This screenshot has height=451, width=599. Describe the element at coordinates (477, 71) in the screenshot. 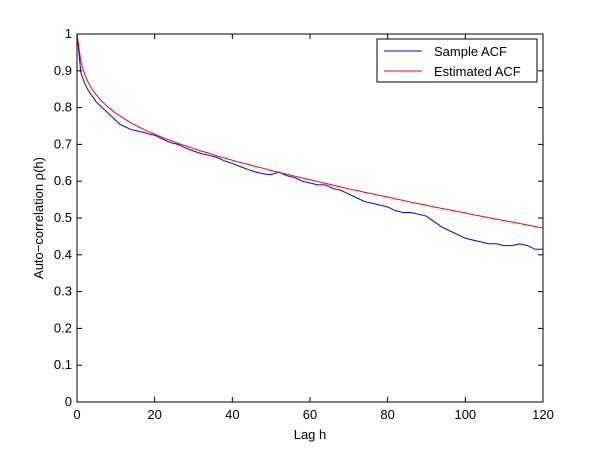

I see `legend-label-estimated-acf: Estimated ACF` at that location.